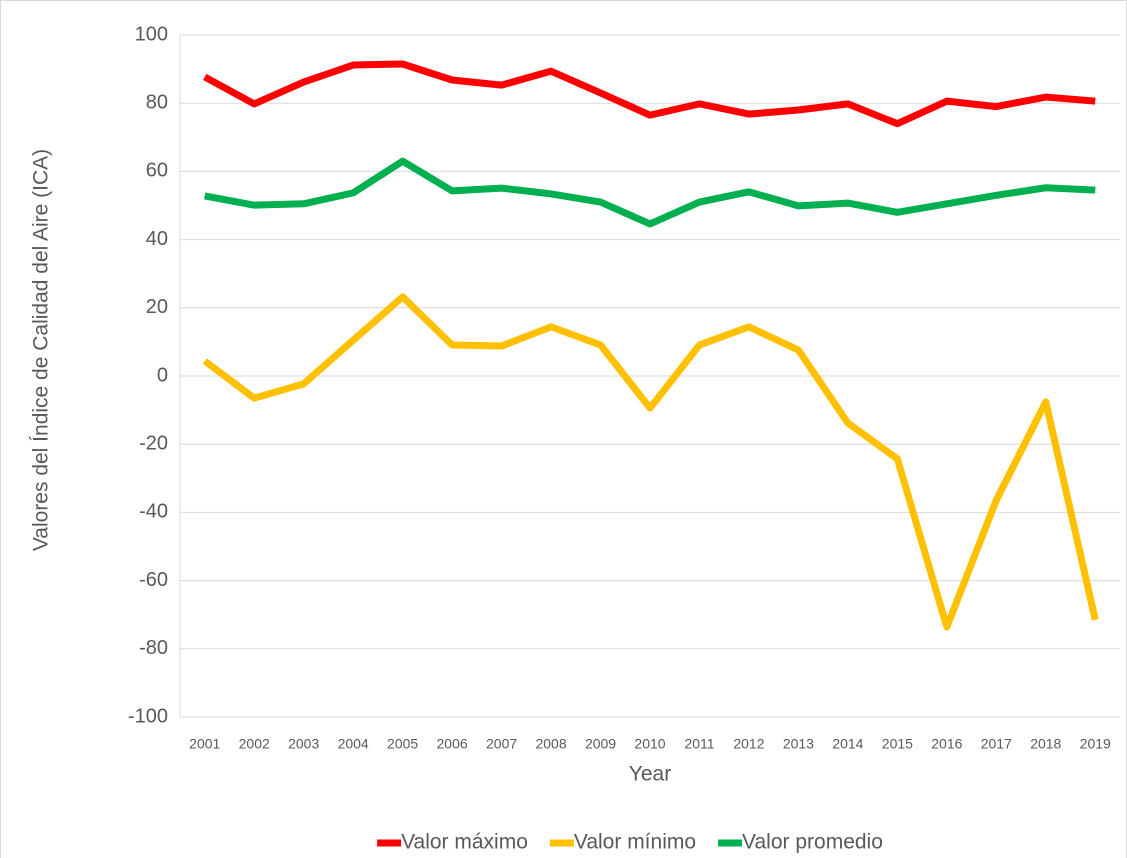  I want to click on x-tick-label: 2018, so click(1045, 744).